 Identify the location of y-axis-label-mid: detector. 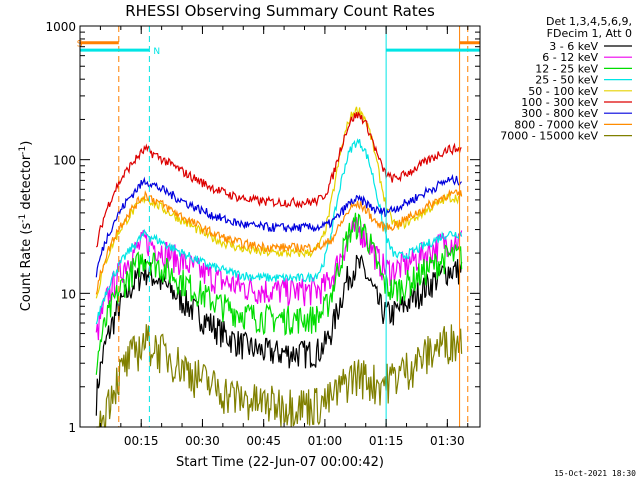
(26, 184).